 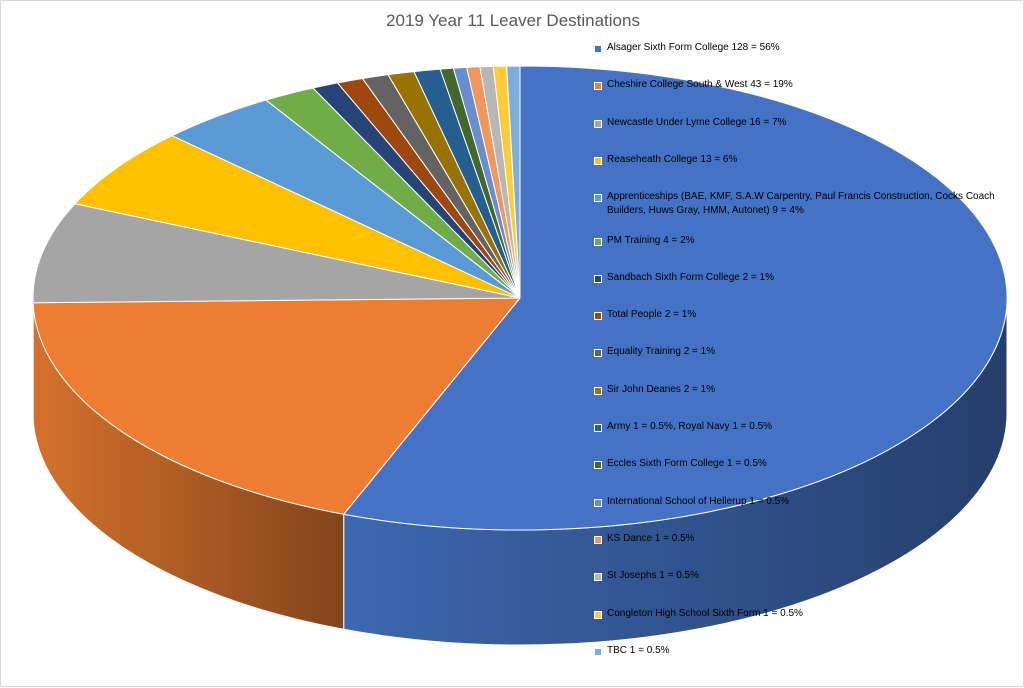 I want to click on legend-item: Sir John Deanes 2 = 1%, so click(x=808, y=390).